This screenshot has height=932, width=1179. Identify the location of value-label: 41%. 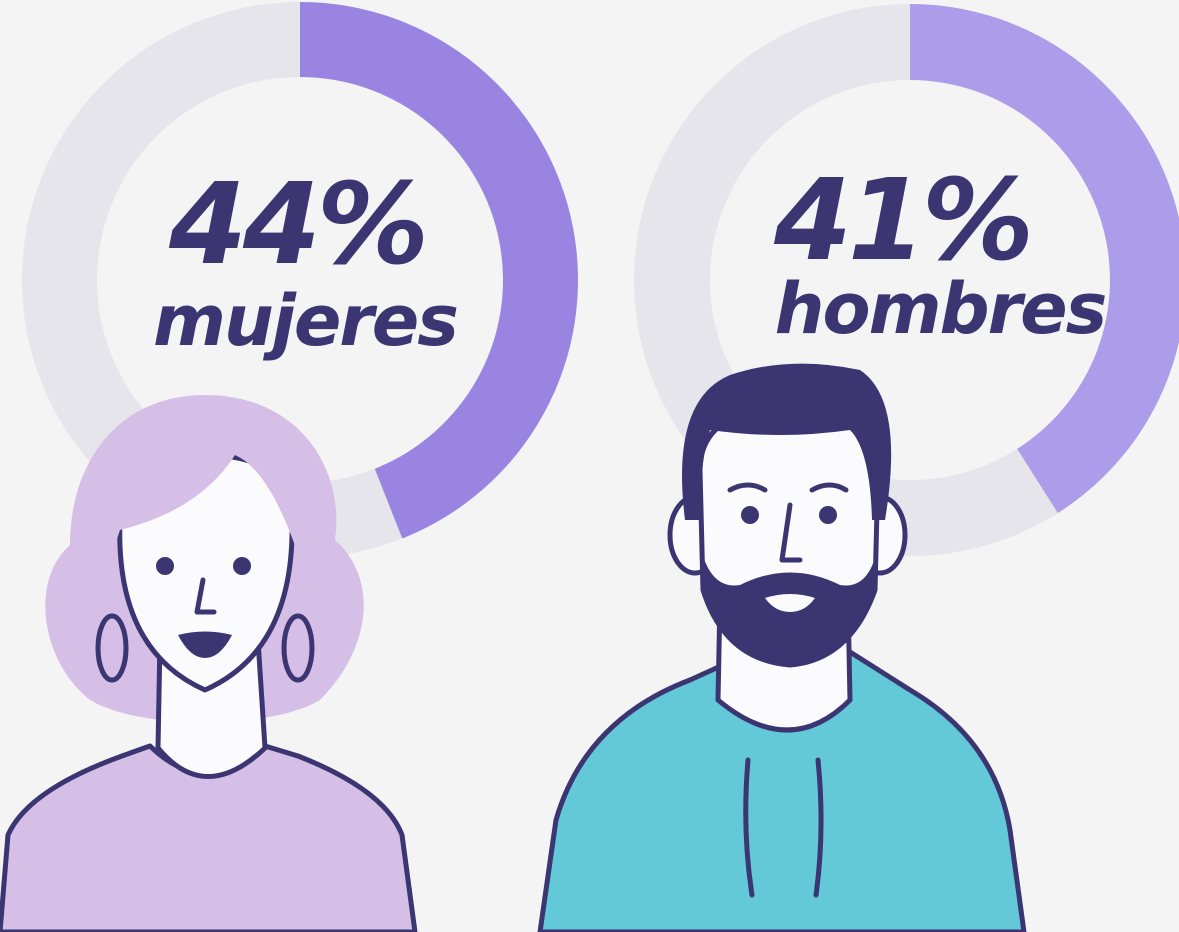
(901, 221).